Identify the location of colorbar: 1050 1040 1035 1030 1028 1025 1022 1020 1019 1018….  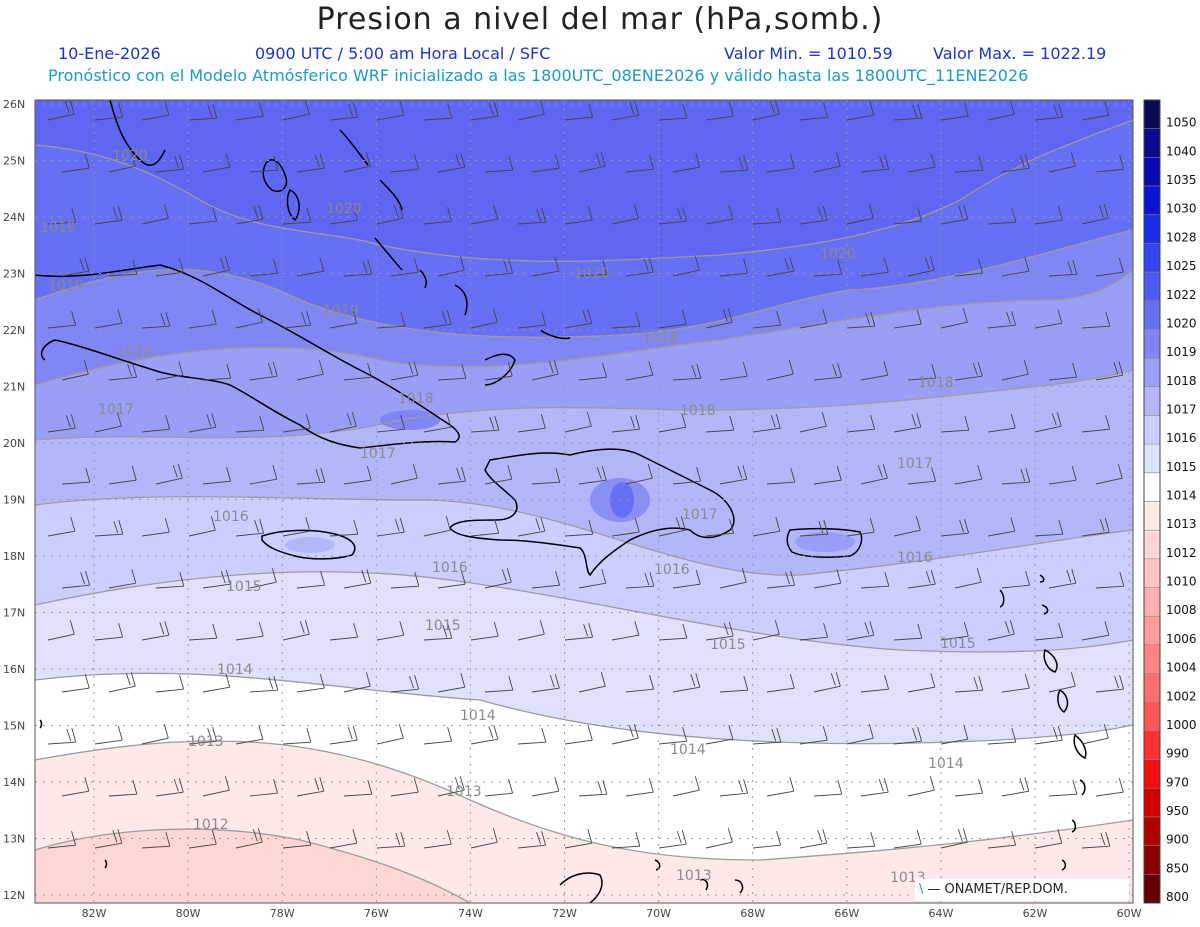
(1170, 501).